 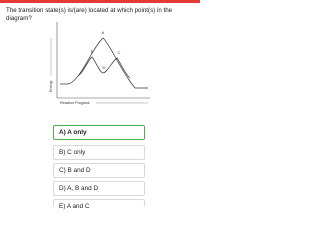 I want to click on answer-option: D) A, B and D, so click(x=99, y=188).